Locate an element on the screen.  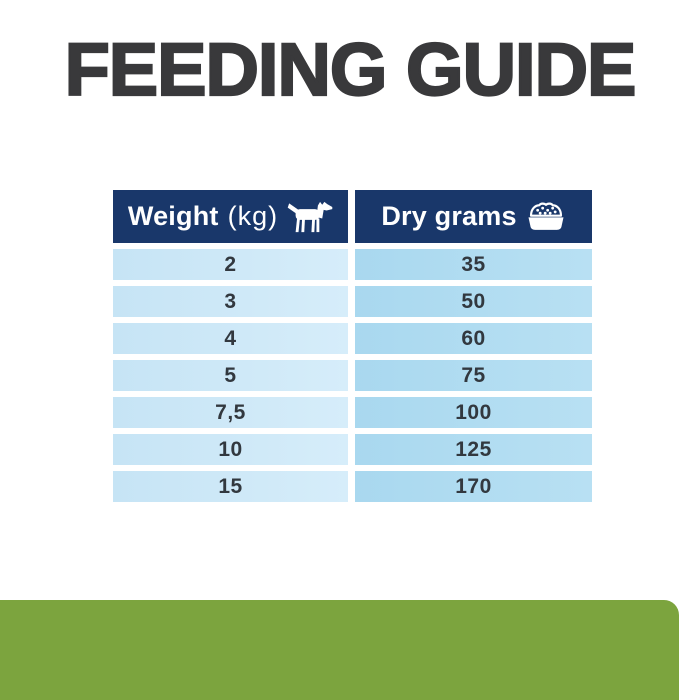
grams-cell: 35 is located at coordinates (473, 264).